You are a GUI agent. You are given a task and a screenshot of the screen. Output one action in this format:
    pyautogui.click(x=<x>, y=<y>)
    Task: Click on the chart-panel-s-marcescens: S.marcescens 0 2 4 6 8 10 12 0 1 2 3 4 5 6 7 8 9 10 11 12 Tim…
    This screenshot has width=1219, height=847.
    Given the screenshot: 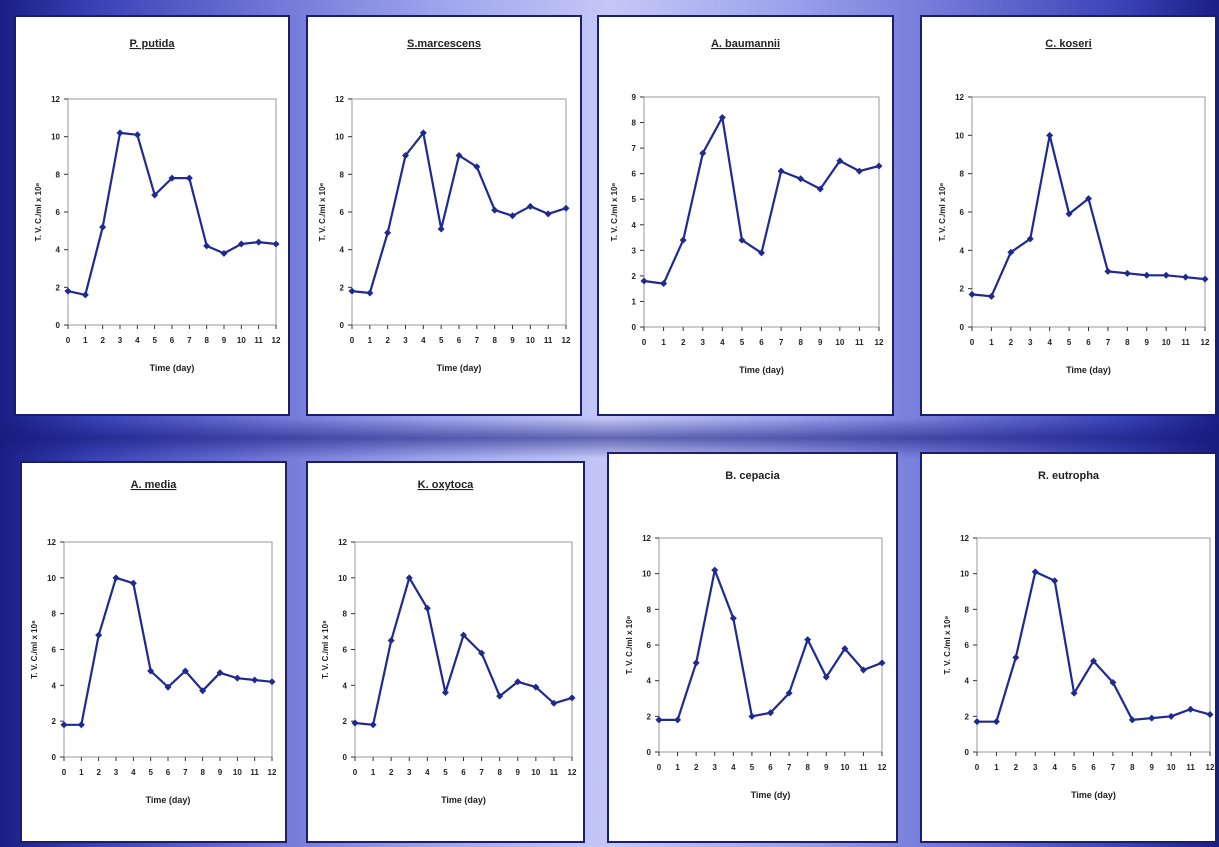 What is the action you would take?
    pyautogui.click(x=444, y=215)
    